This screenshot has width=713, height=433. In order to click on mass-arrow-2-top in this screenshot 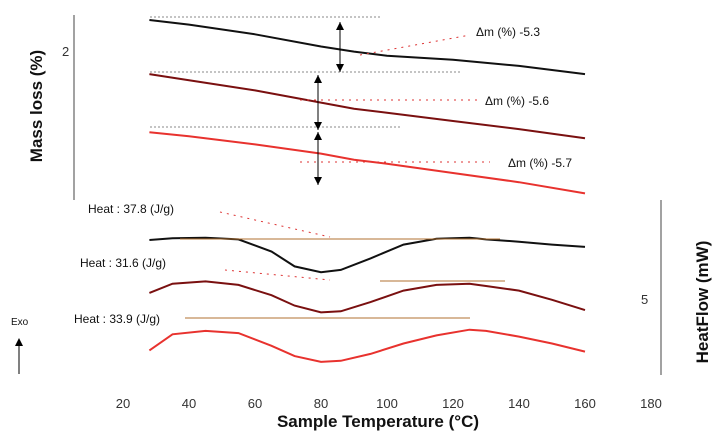, I will do `click(318, 79)`.